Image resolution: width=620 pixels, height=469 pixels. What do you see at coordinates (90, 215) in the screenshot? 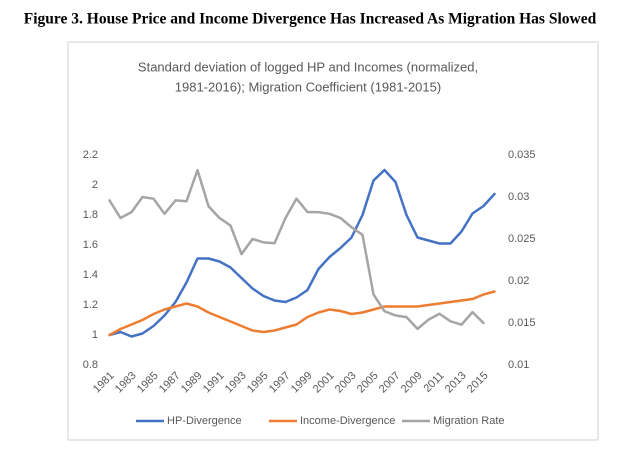
I see `y-tick-label: 1.8` at bounding box center [90, 215].